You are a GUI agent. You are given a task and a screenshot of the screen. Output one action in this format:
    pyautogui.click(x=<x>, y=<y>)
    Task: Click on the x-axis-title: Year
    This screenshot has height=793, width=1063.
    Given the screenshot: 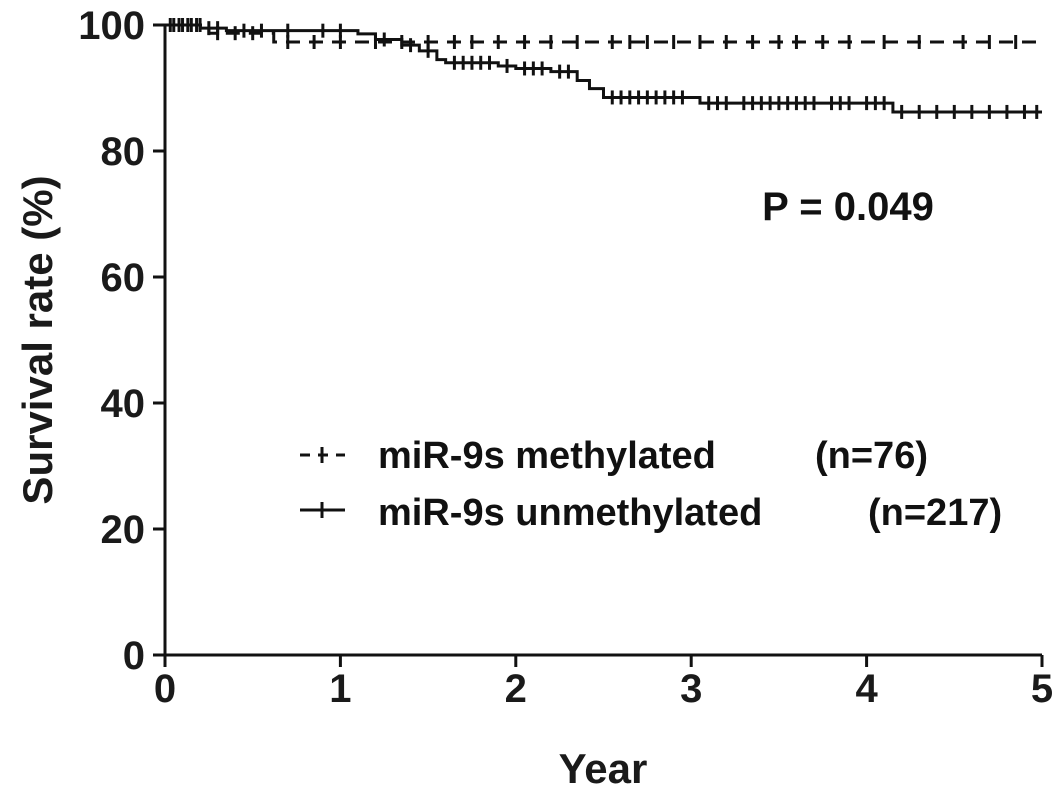 What is the action you would take?
    pyautogui.click(x=603, y=768)
    